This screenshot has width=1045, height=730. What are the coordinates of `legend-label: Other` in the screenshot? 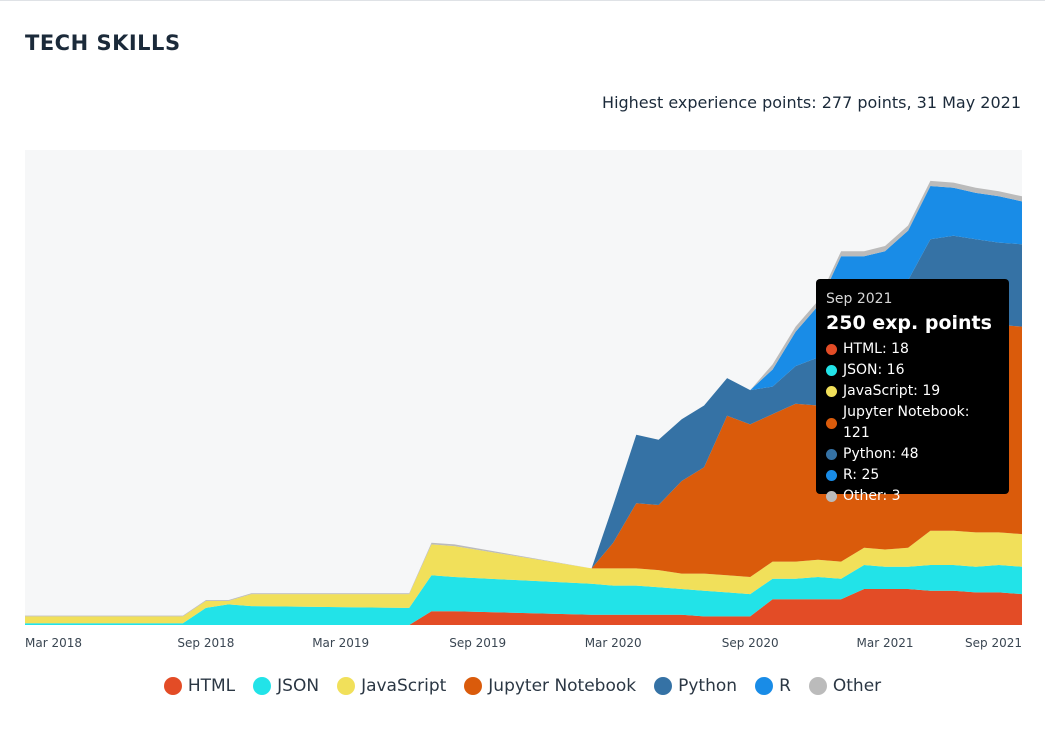 It's located at (857, 686).